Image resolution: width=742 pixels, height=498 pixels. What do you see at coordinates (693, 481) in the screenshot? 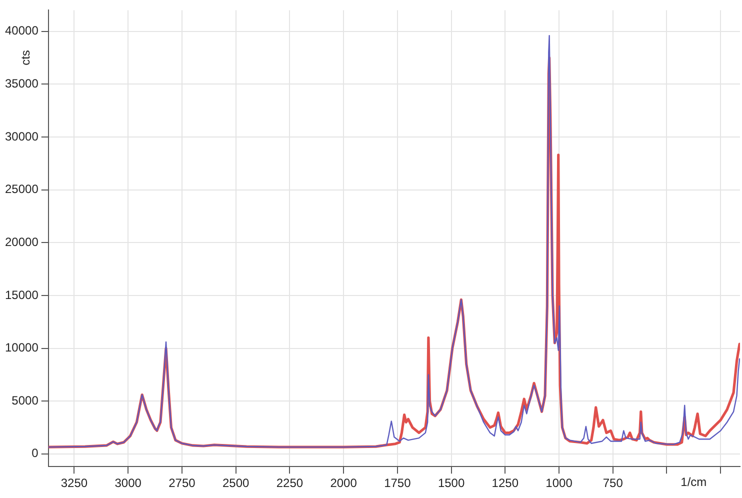
I see `x-axis-title: 1/cm` at bounding box center [693, 481].